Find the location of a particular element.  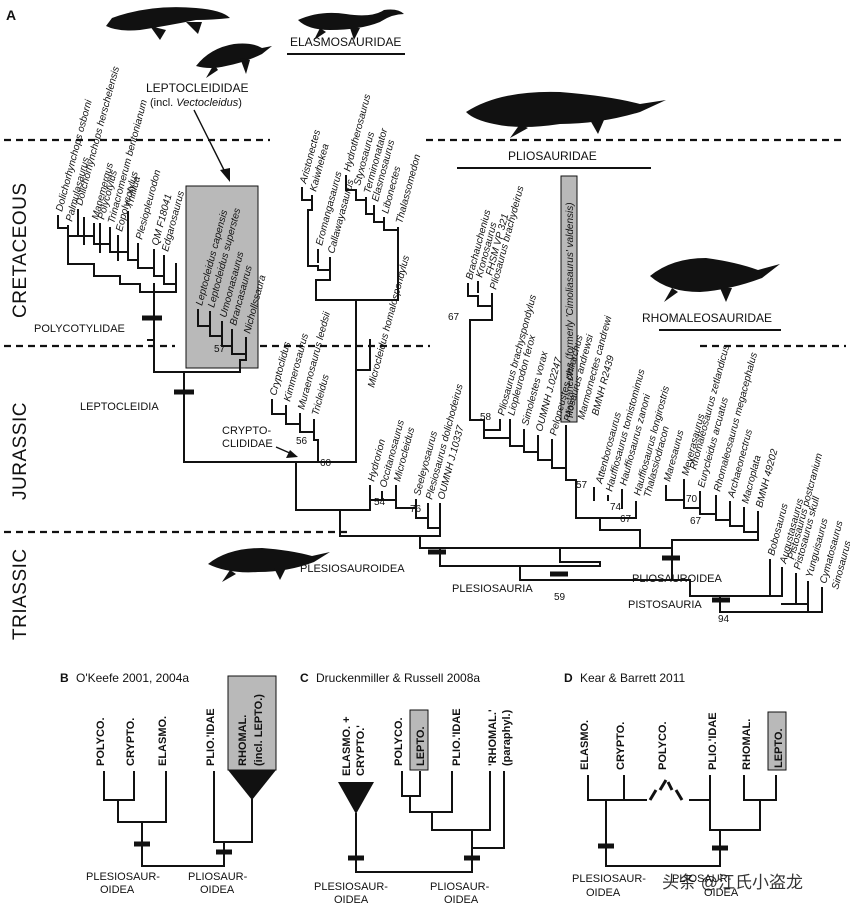

panel-b-title: O'Keefe 2001, 2004a is located at coordinates (132, 678).